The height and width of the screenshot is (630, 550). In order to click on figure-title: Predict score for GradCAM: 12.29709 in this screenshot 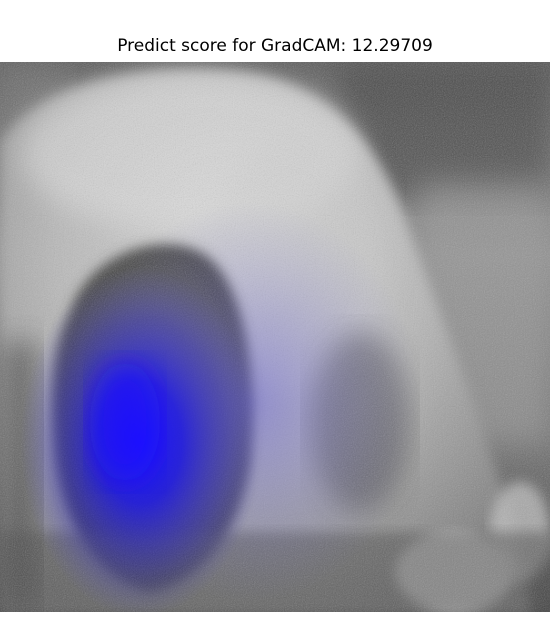, I will do `click(275, 46)`.